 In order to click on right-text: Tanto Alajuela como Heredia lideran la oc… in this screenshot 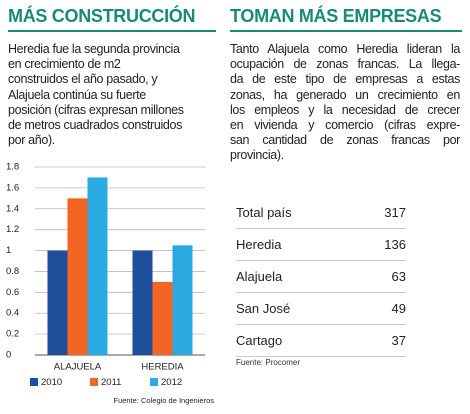, I will do `click(345, 103)`.